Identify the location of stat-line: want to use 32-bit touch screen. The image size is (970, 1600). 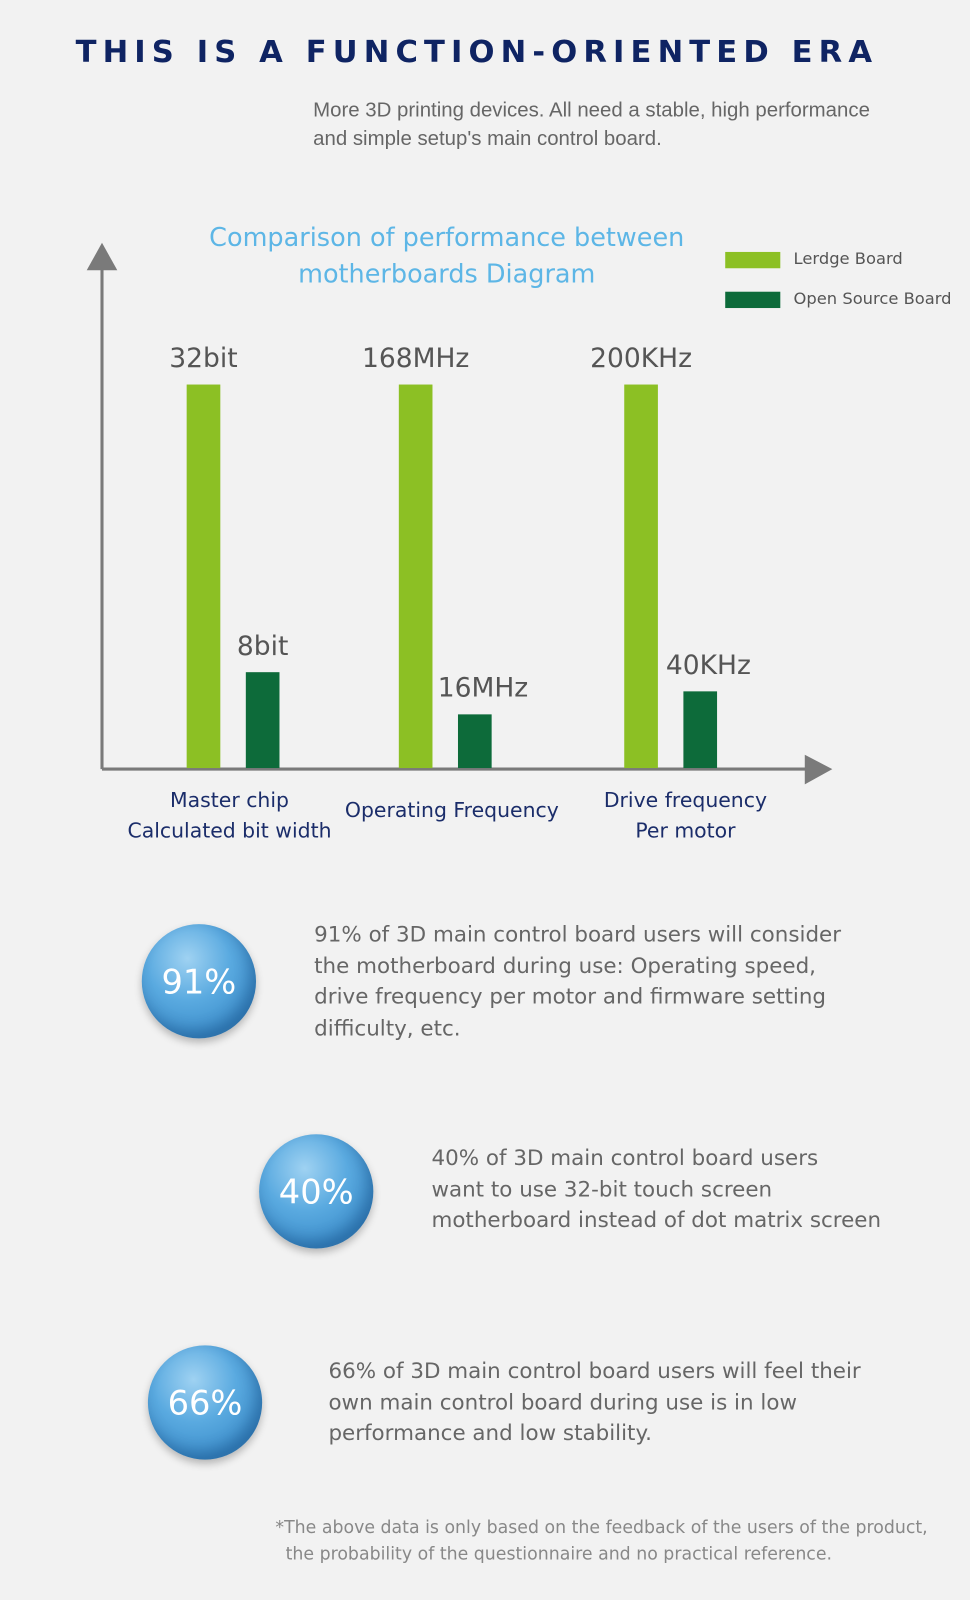
(602, 1189).